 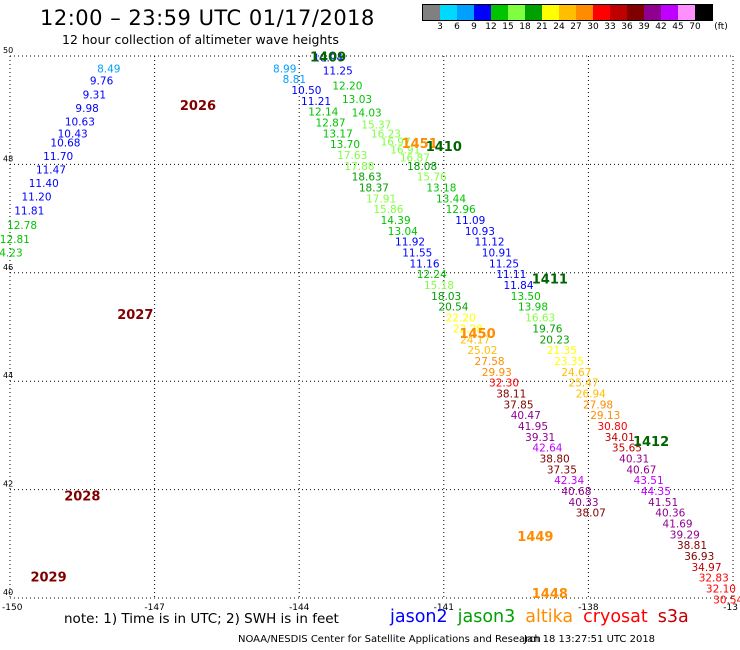 What do you see at coordinates (8, 484) in the screenshot?
I see `y-tick-label: 42` at bounding box center [8, 484].